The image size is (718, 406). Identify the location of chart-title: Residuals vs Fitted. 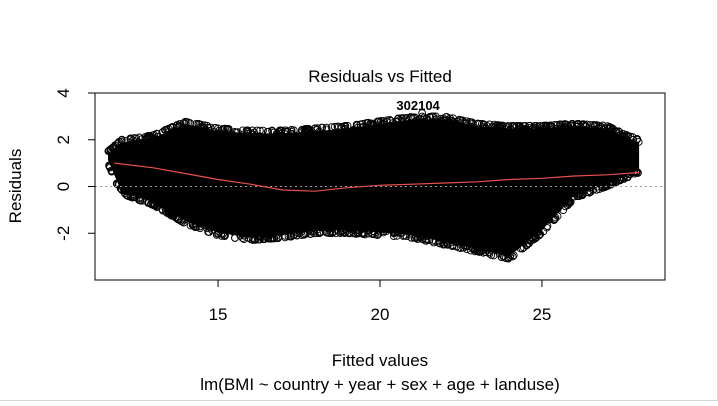
(380, 76).